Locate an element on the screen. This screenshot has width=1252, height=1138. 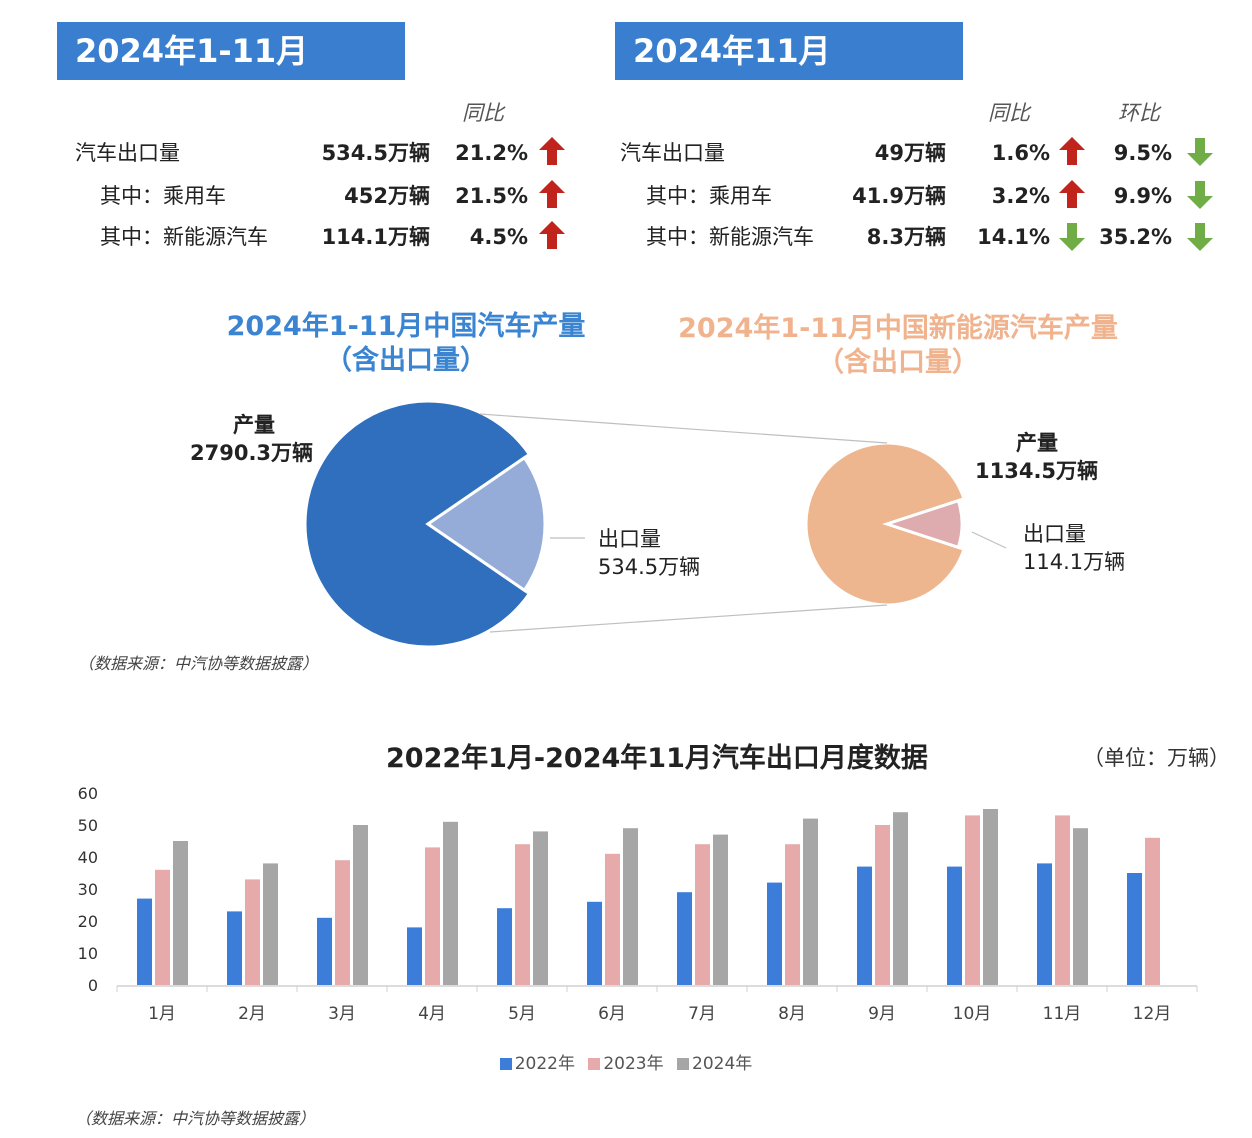
bar-2024年-1月 is located at coordinates (180, 913).